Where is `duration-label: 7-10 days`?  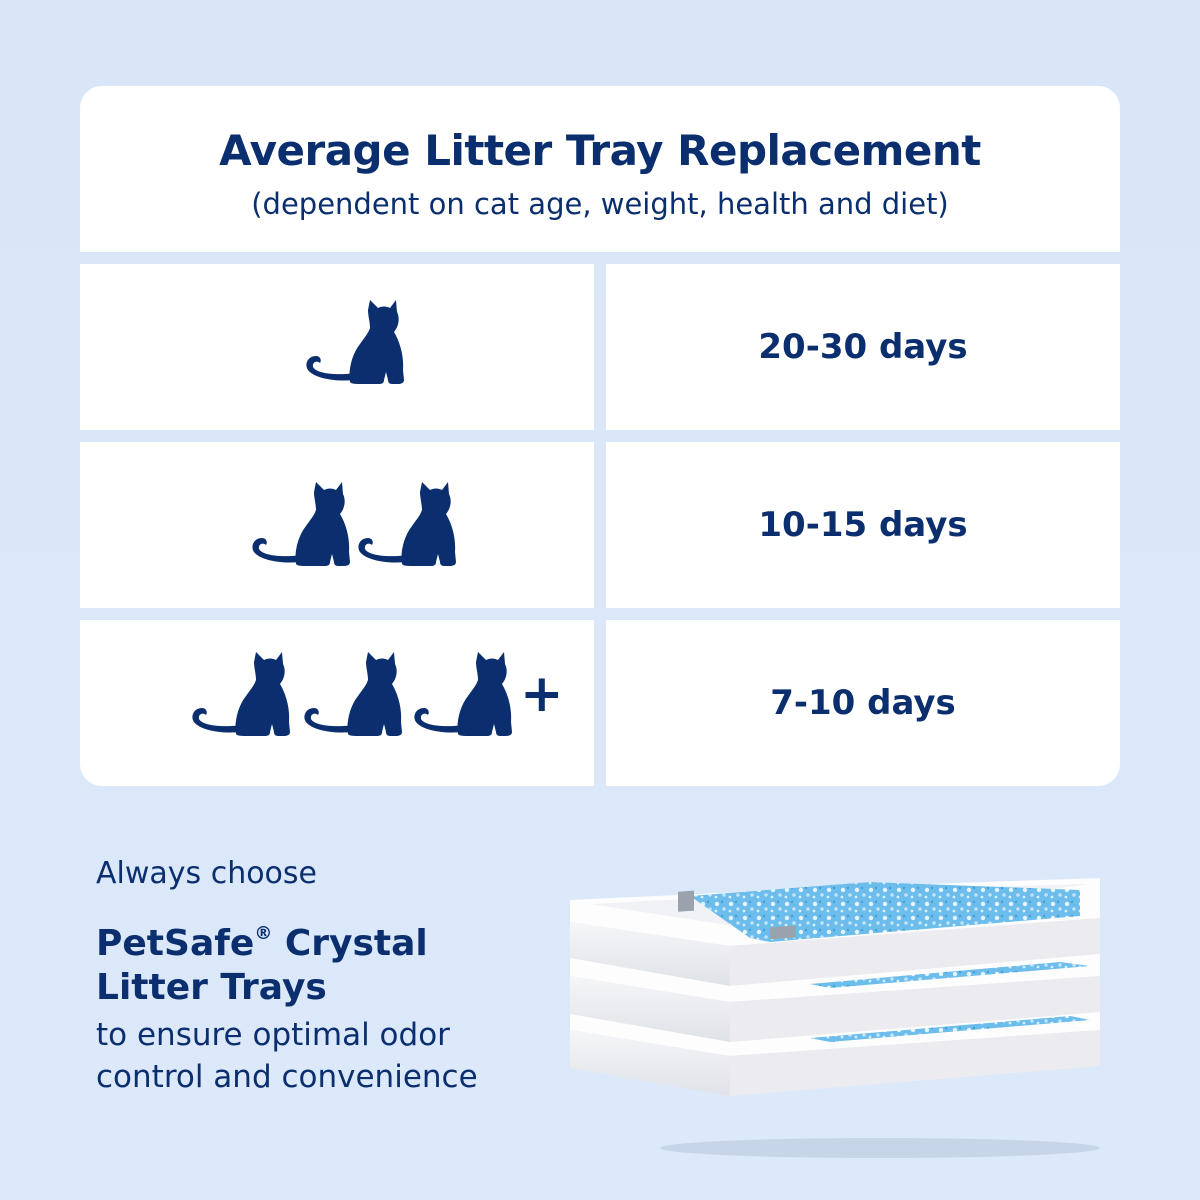
duration-label: 7-10 days is located at coordinates (863, 703).